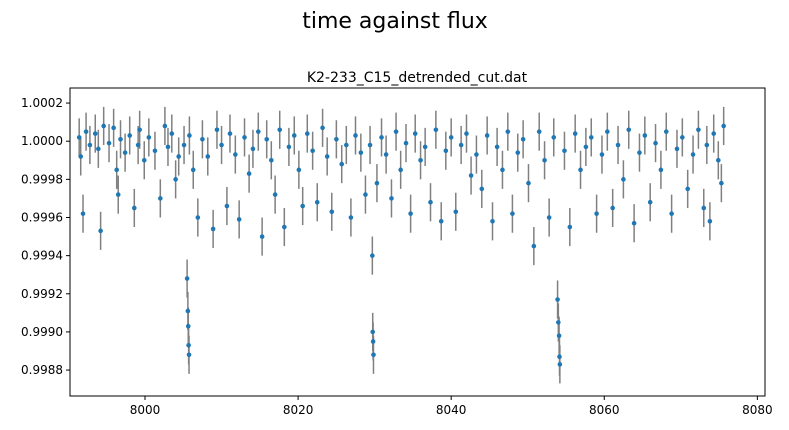  What do you see at coordinates (42, 332) in the screenshot?
I see `y-tick-label: 0.9990` at bounding box center [42, 332].